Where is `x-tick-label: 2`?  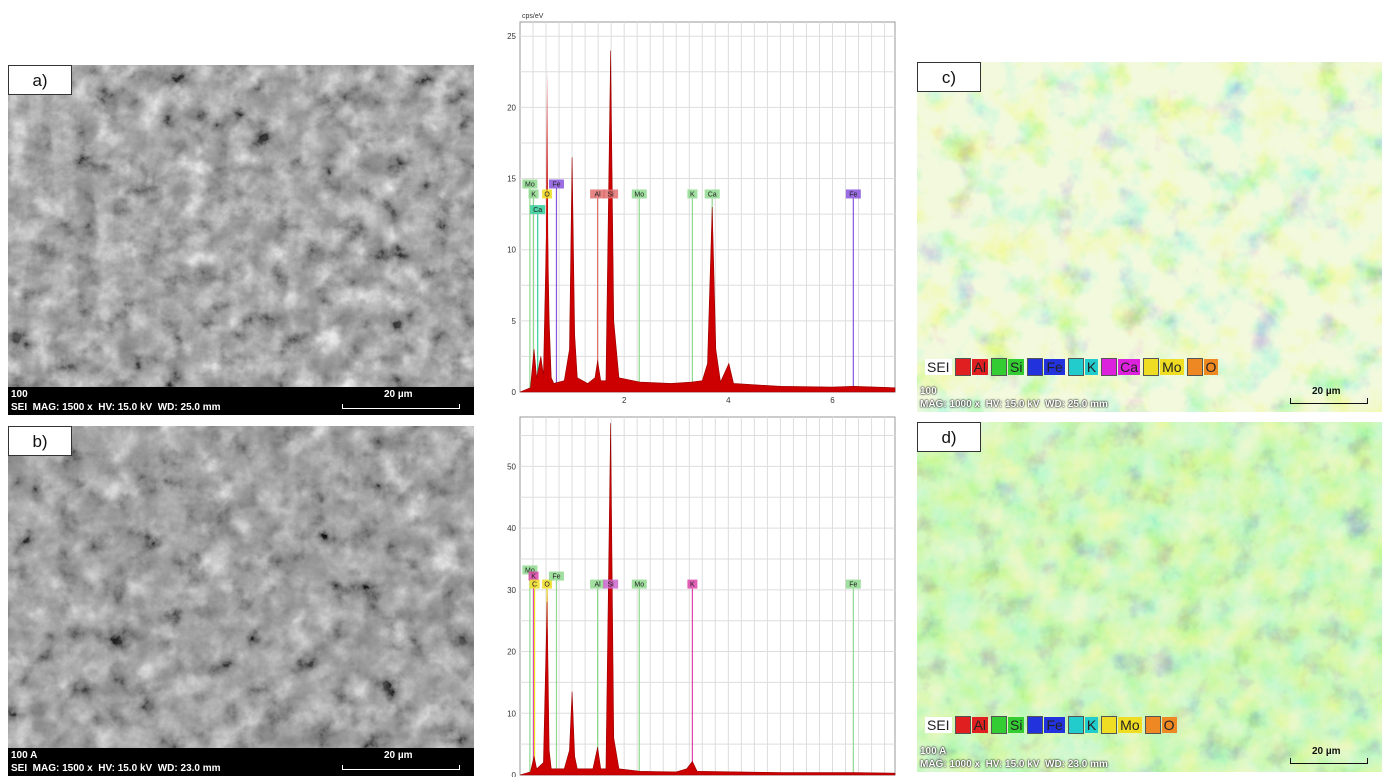
x-tick-label: 2 is located at coordinates (624, 400).